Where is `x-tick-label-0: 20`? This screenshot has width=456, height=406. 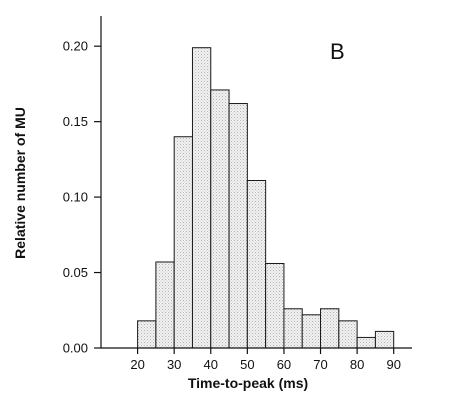 x-tick-label-0: 20 is located at coordinates (137, 364).